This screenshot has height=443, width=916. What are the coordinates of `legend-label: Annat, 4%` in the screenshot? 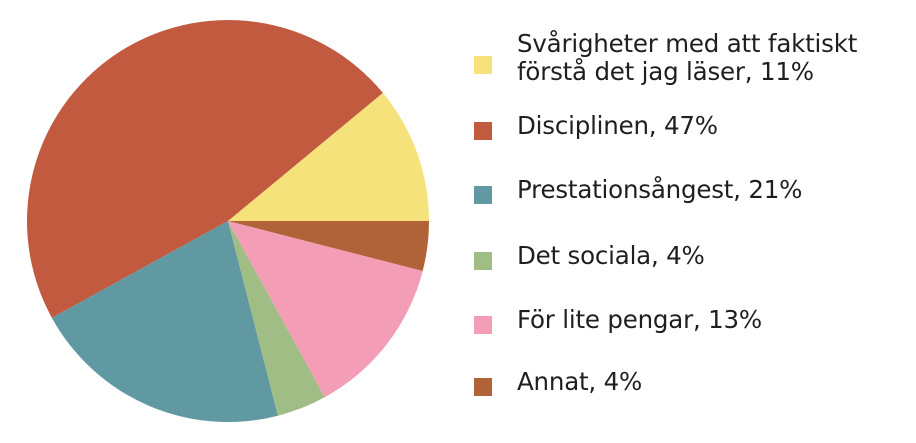 It's located at (580, 381).